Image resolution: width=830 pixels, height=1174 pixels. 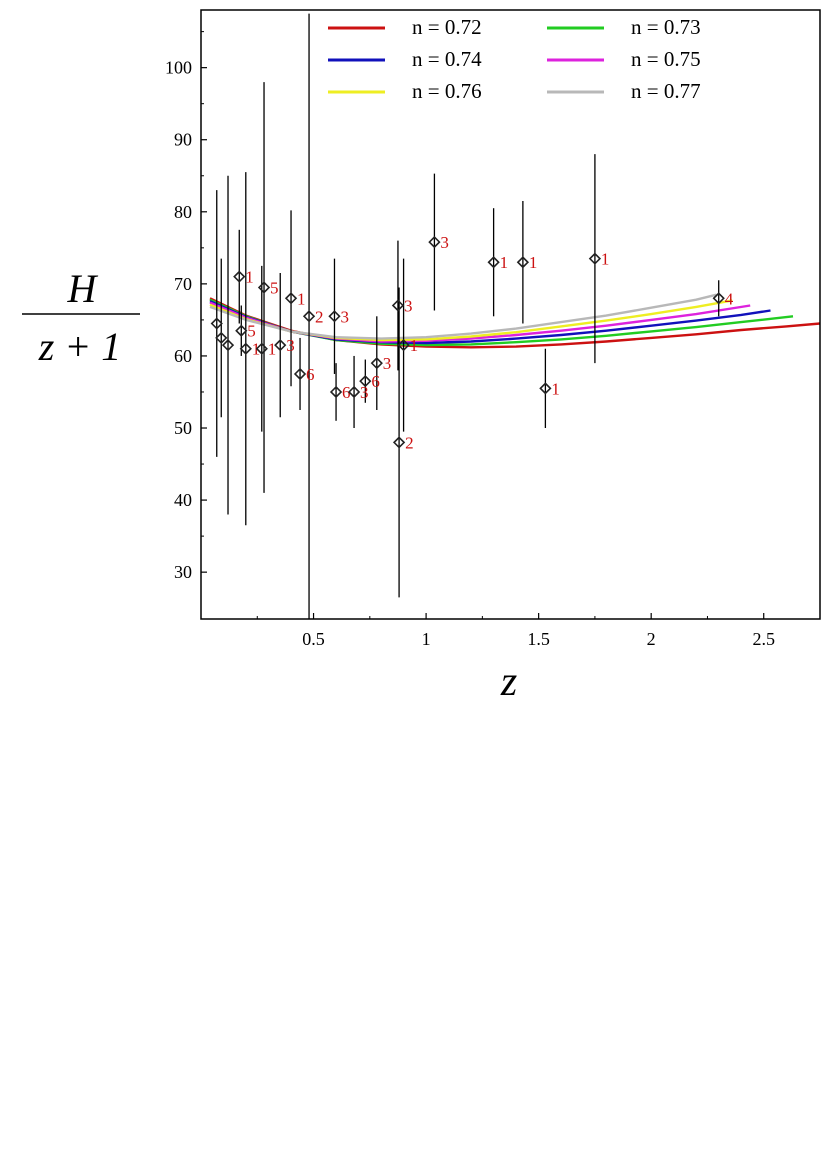 What do you see at coordinates (178, 68) in the screenshot?
I see `y-tick-label: 100` at bounding box center [178, 68].